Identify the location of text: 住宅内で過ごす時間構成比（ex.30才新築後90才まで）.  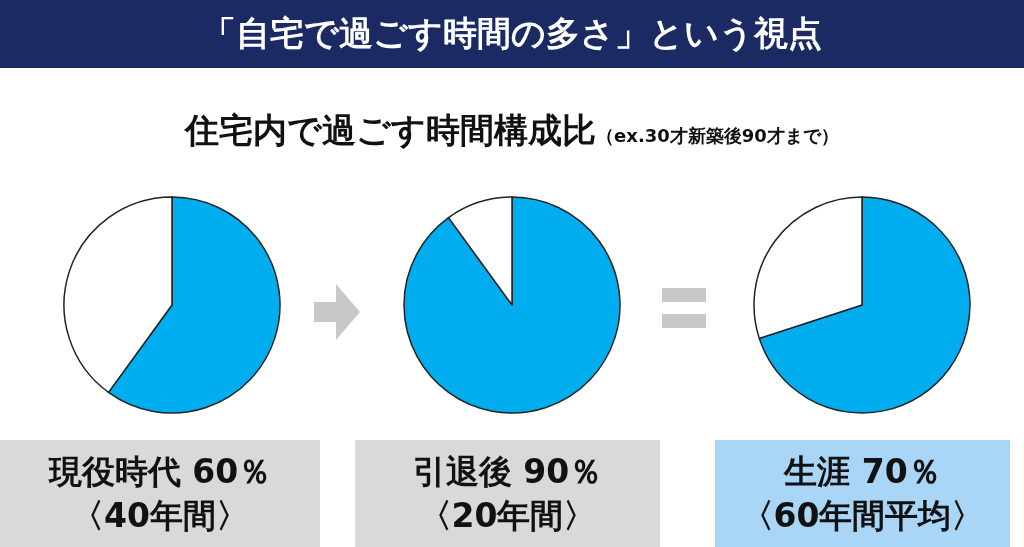
(512, 130).